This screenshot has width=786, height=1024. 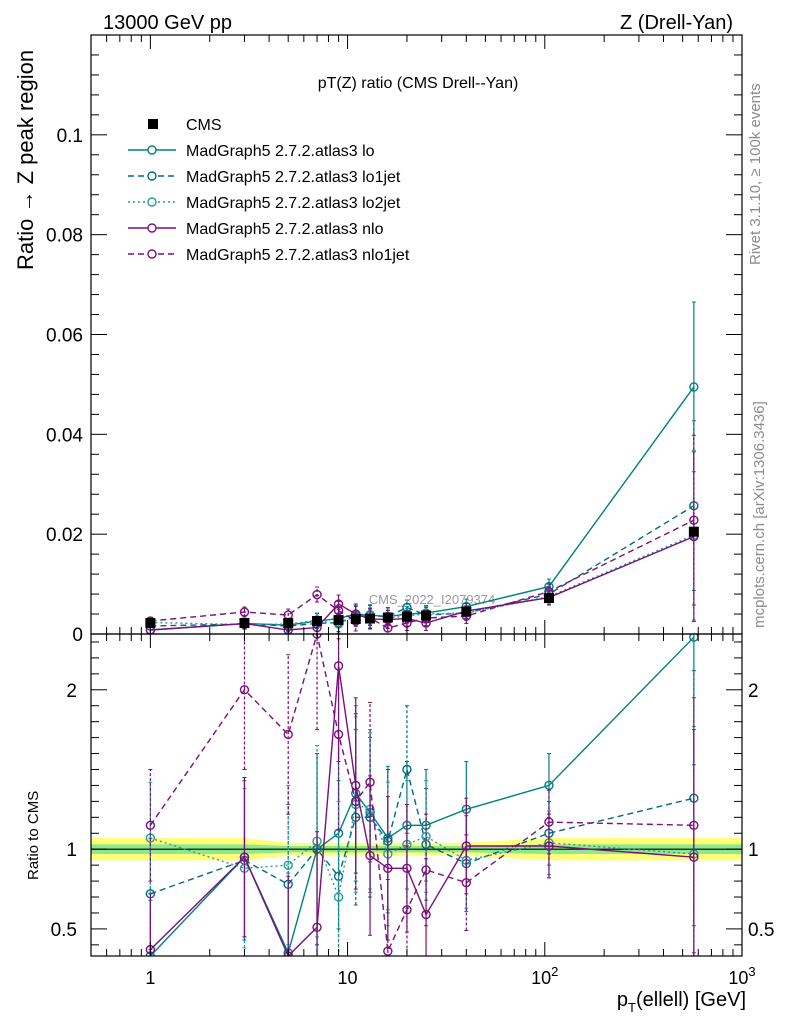 I want to click on ratio-y-tick-label: 2, so click(x=71, y=691).